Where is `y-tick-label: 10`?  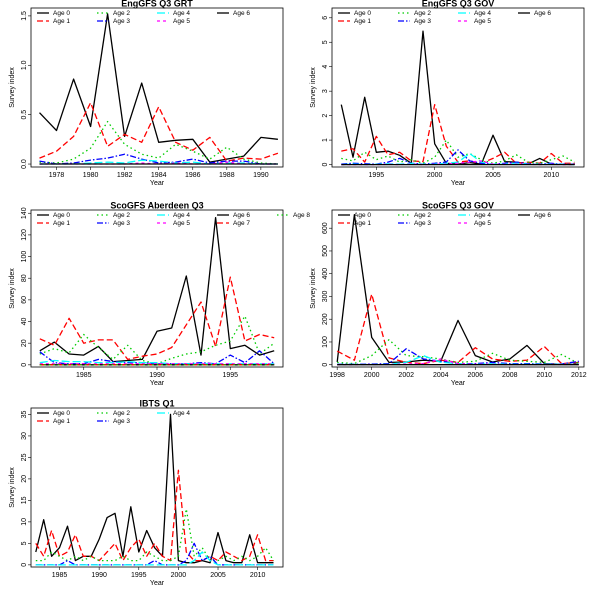
y-tick-label: 10 is located at coordinates (24, 522).